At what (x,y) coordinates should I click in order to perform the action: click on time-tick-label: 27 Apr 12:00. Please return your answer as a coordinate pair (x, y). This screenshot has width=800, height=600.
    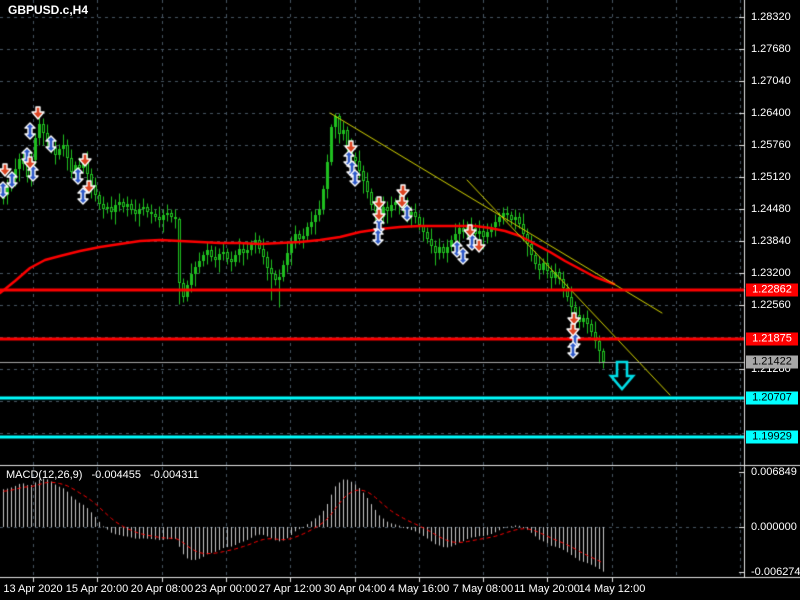
    Looking at the image, I should click on (290, 589).